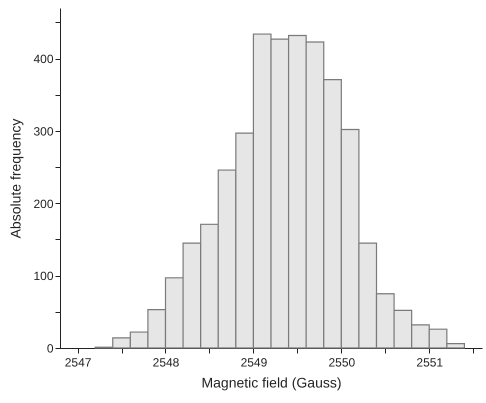 Image resolution: width=486 pixels, height=403 pixels. I want to click on x-tick-label: 2550, so click(342, 363).